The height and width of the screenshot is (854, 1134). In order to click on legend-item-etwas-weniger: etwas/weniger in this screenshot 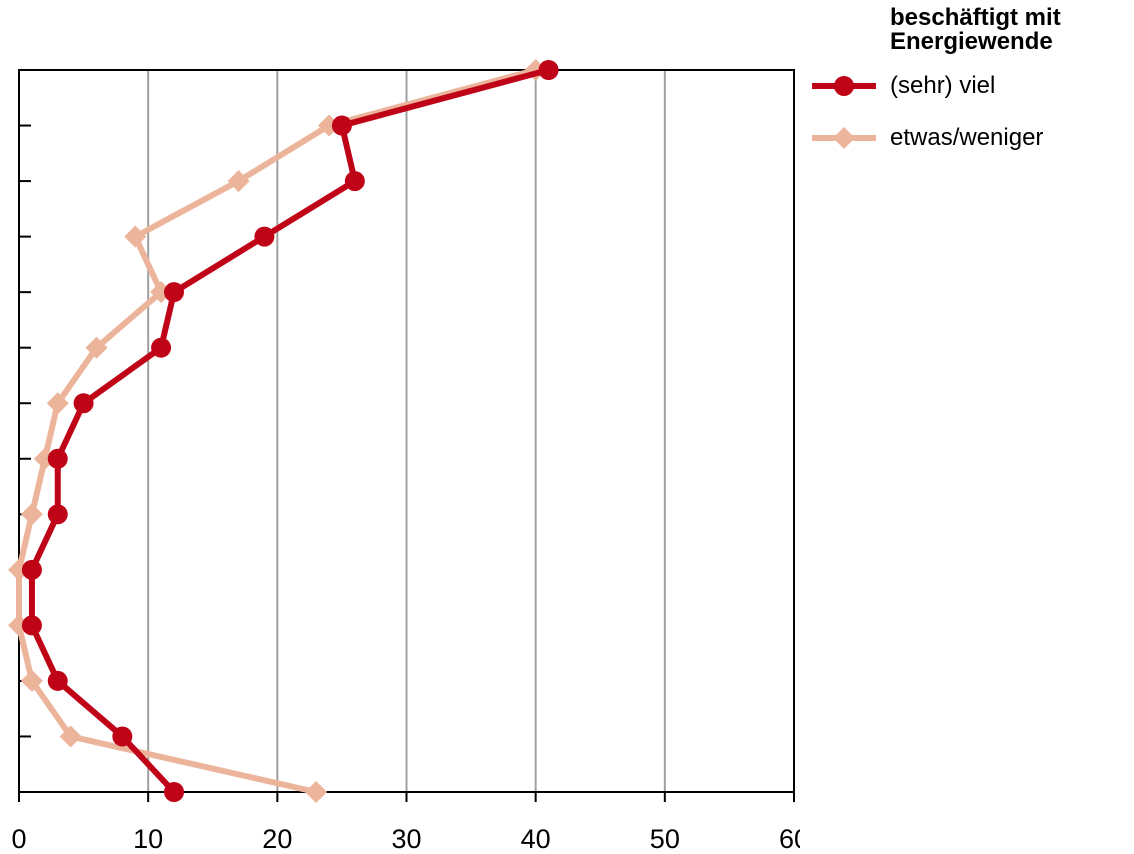, I will do `click(968, 138)`.